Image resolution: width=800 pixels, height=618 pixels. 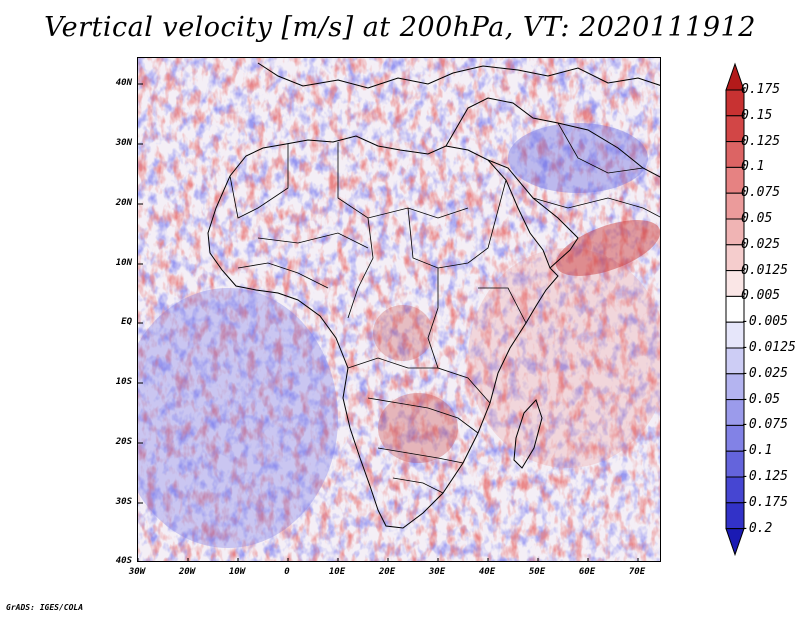 I want to click on field-red-core-congo, so click(x=403, y=333).